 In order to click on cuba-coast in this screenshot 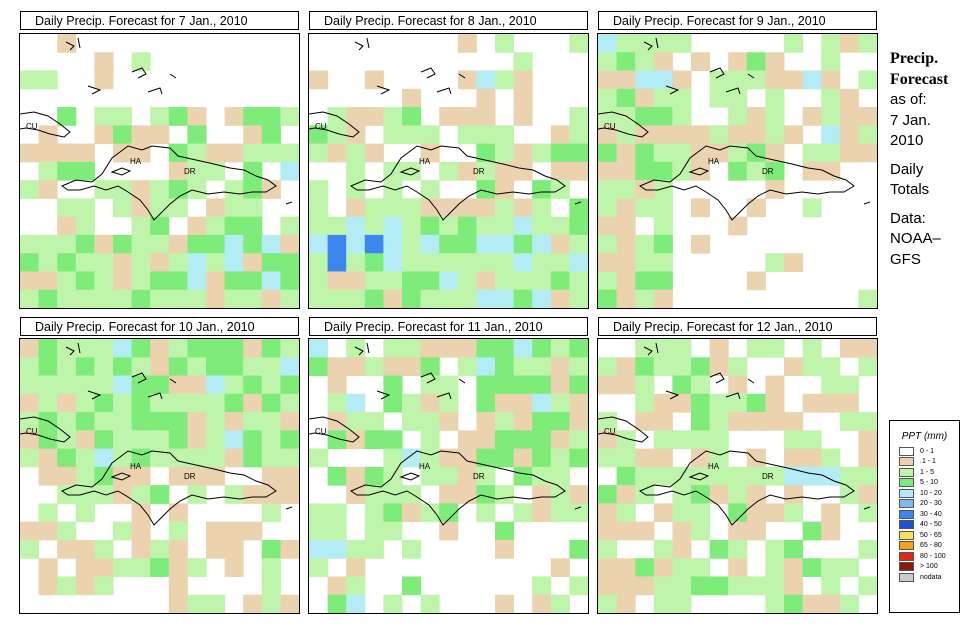, I will do `click(623, 429)`.